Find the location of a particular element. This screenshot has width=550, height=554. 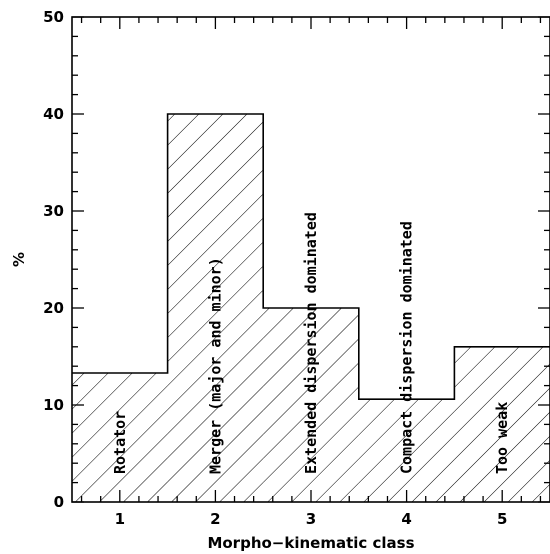

x-tick-label: 4 is located at coordinates (406, 519).